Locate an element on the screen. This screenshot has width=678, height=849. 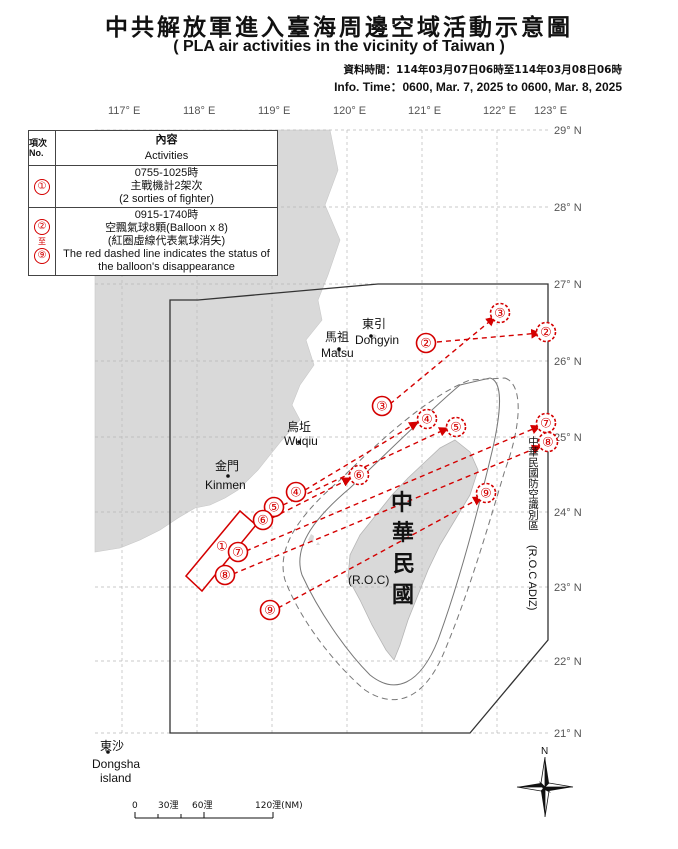
dongyin-label-zh: 東引 is located at coordinates (374, 324).